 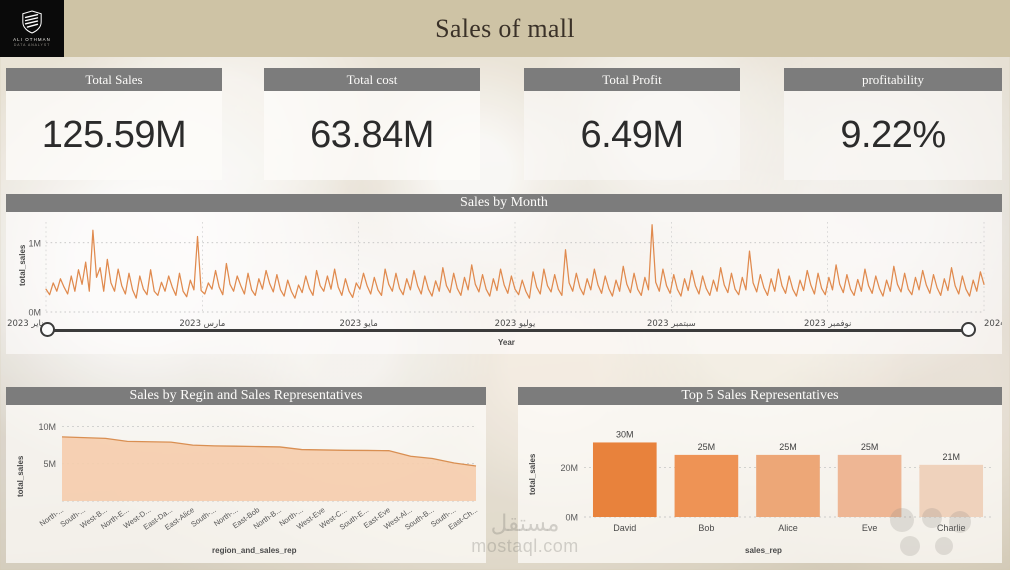 What do you see at coordinates (32, 44) in the screenshot?
I see `brand-role: DATA ANALYST` at bounding box center [32, 44].